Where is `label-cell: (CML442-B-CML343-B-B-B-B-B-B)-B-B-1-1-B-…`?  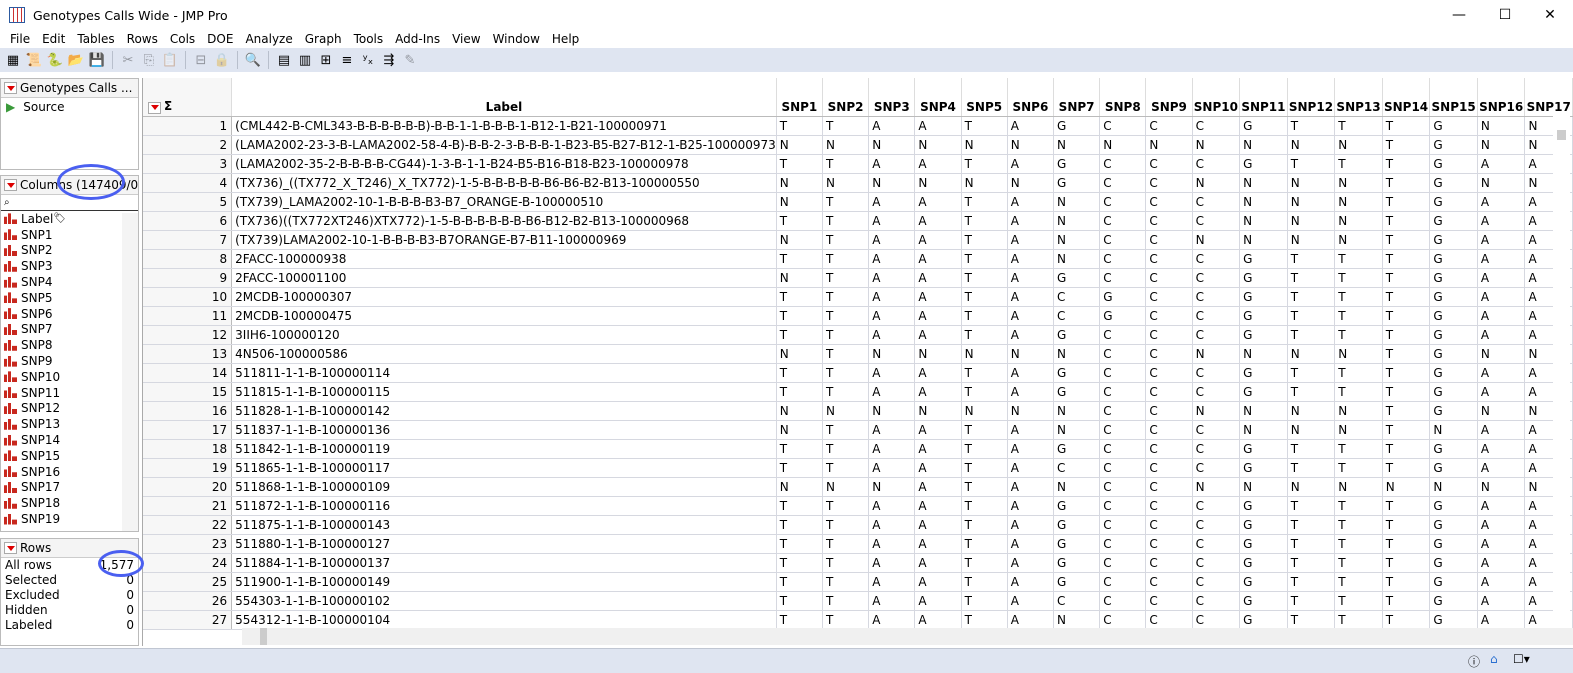
label-cell: (CML442-B-CML343-B-B-B-B-B-B)-B-B-1-1-B-… is located at coordinates (504, 126).